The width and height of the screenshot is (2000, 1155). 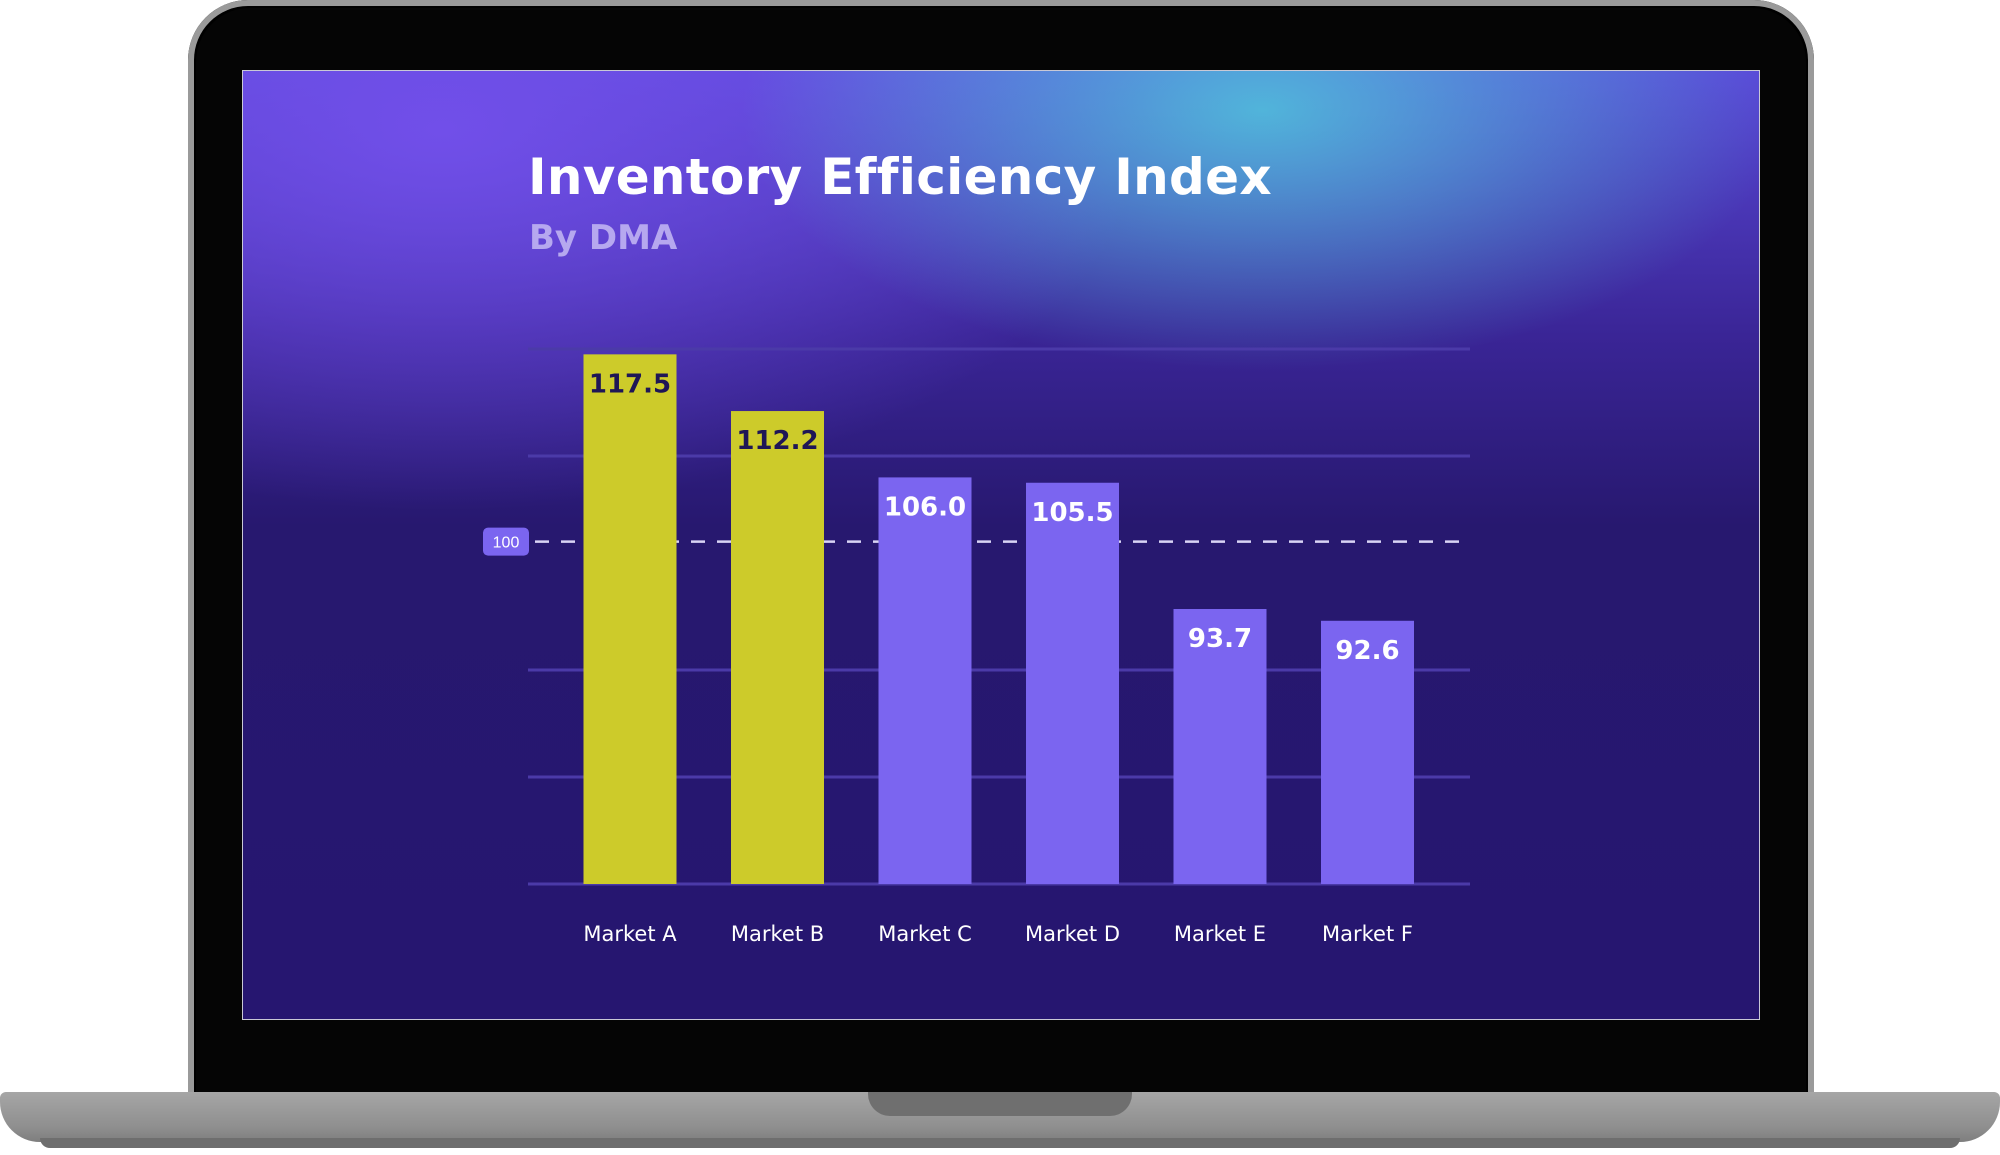 What do you see at coordinates (976, 541) in the screenshot?
I see `reference-line-group: 100` at bounding box center [976, 541].